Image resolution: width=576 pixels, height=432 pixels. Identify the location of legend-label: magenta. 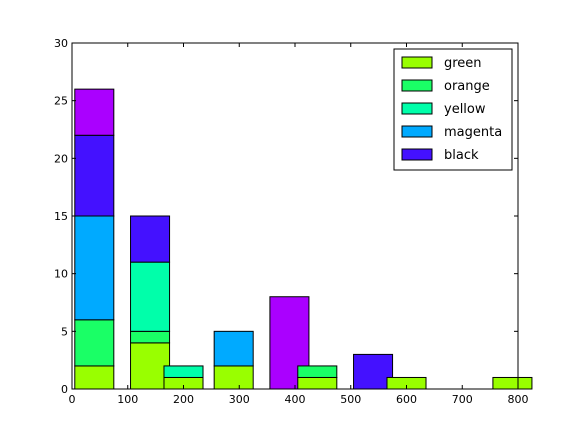
(473, 132).